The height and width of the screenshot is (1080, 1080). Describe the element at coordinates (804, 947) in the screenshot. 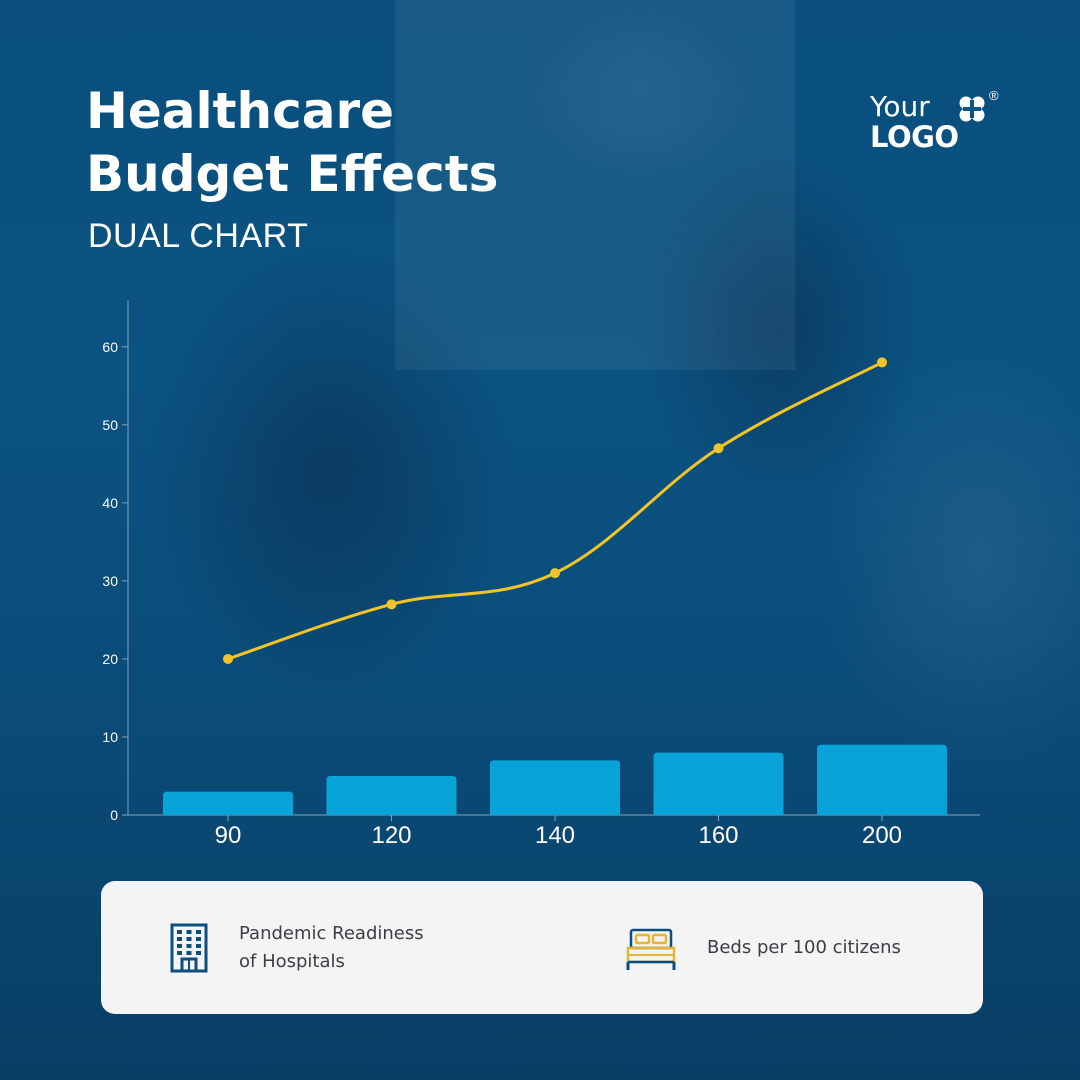

I see `legend-label-line-1: Beds per 100 citizens` at that location.